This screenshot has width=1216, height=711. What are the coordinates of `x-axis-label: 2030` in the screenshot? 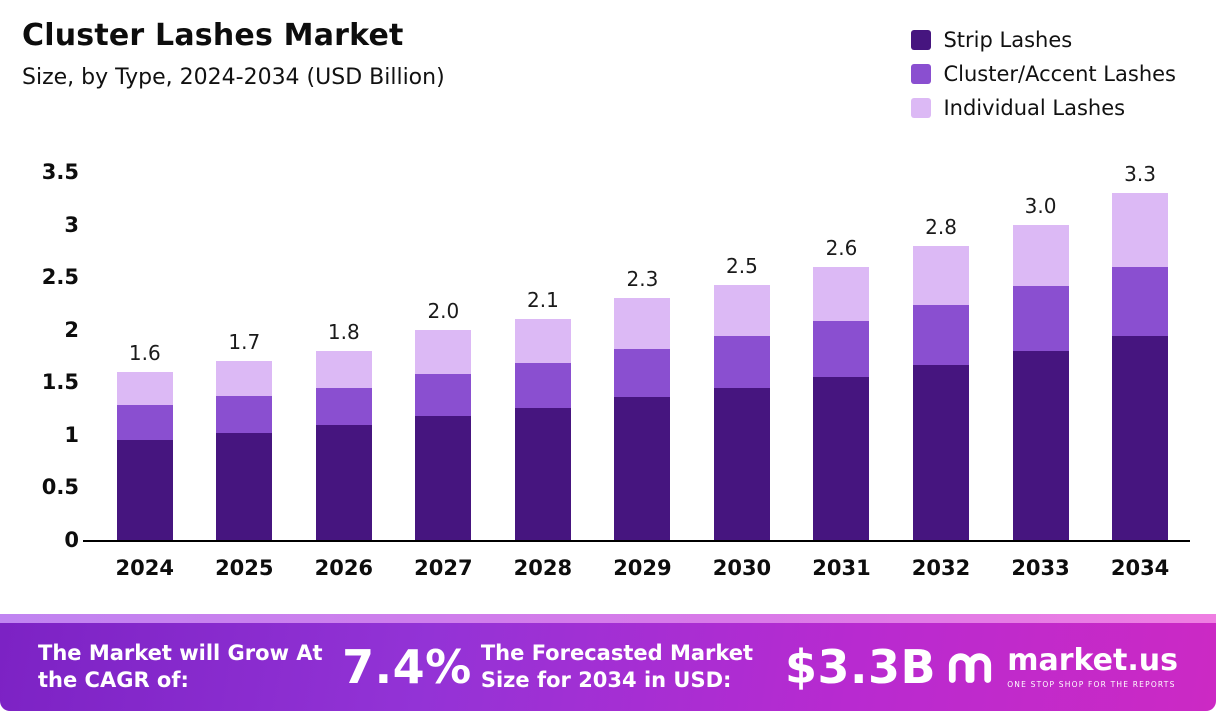 It's located at (742, 568).